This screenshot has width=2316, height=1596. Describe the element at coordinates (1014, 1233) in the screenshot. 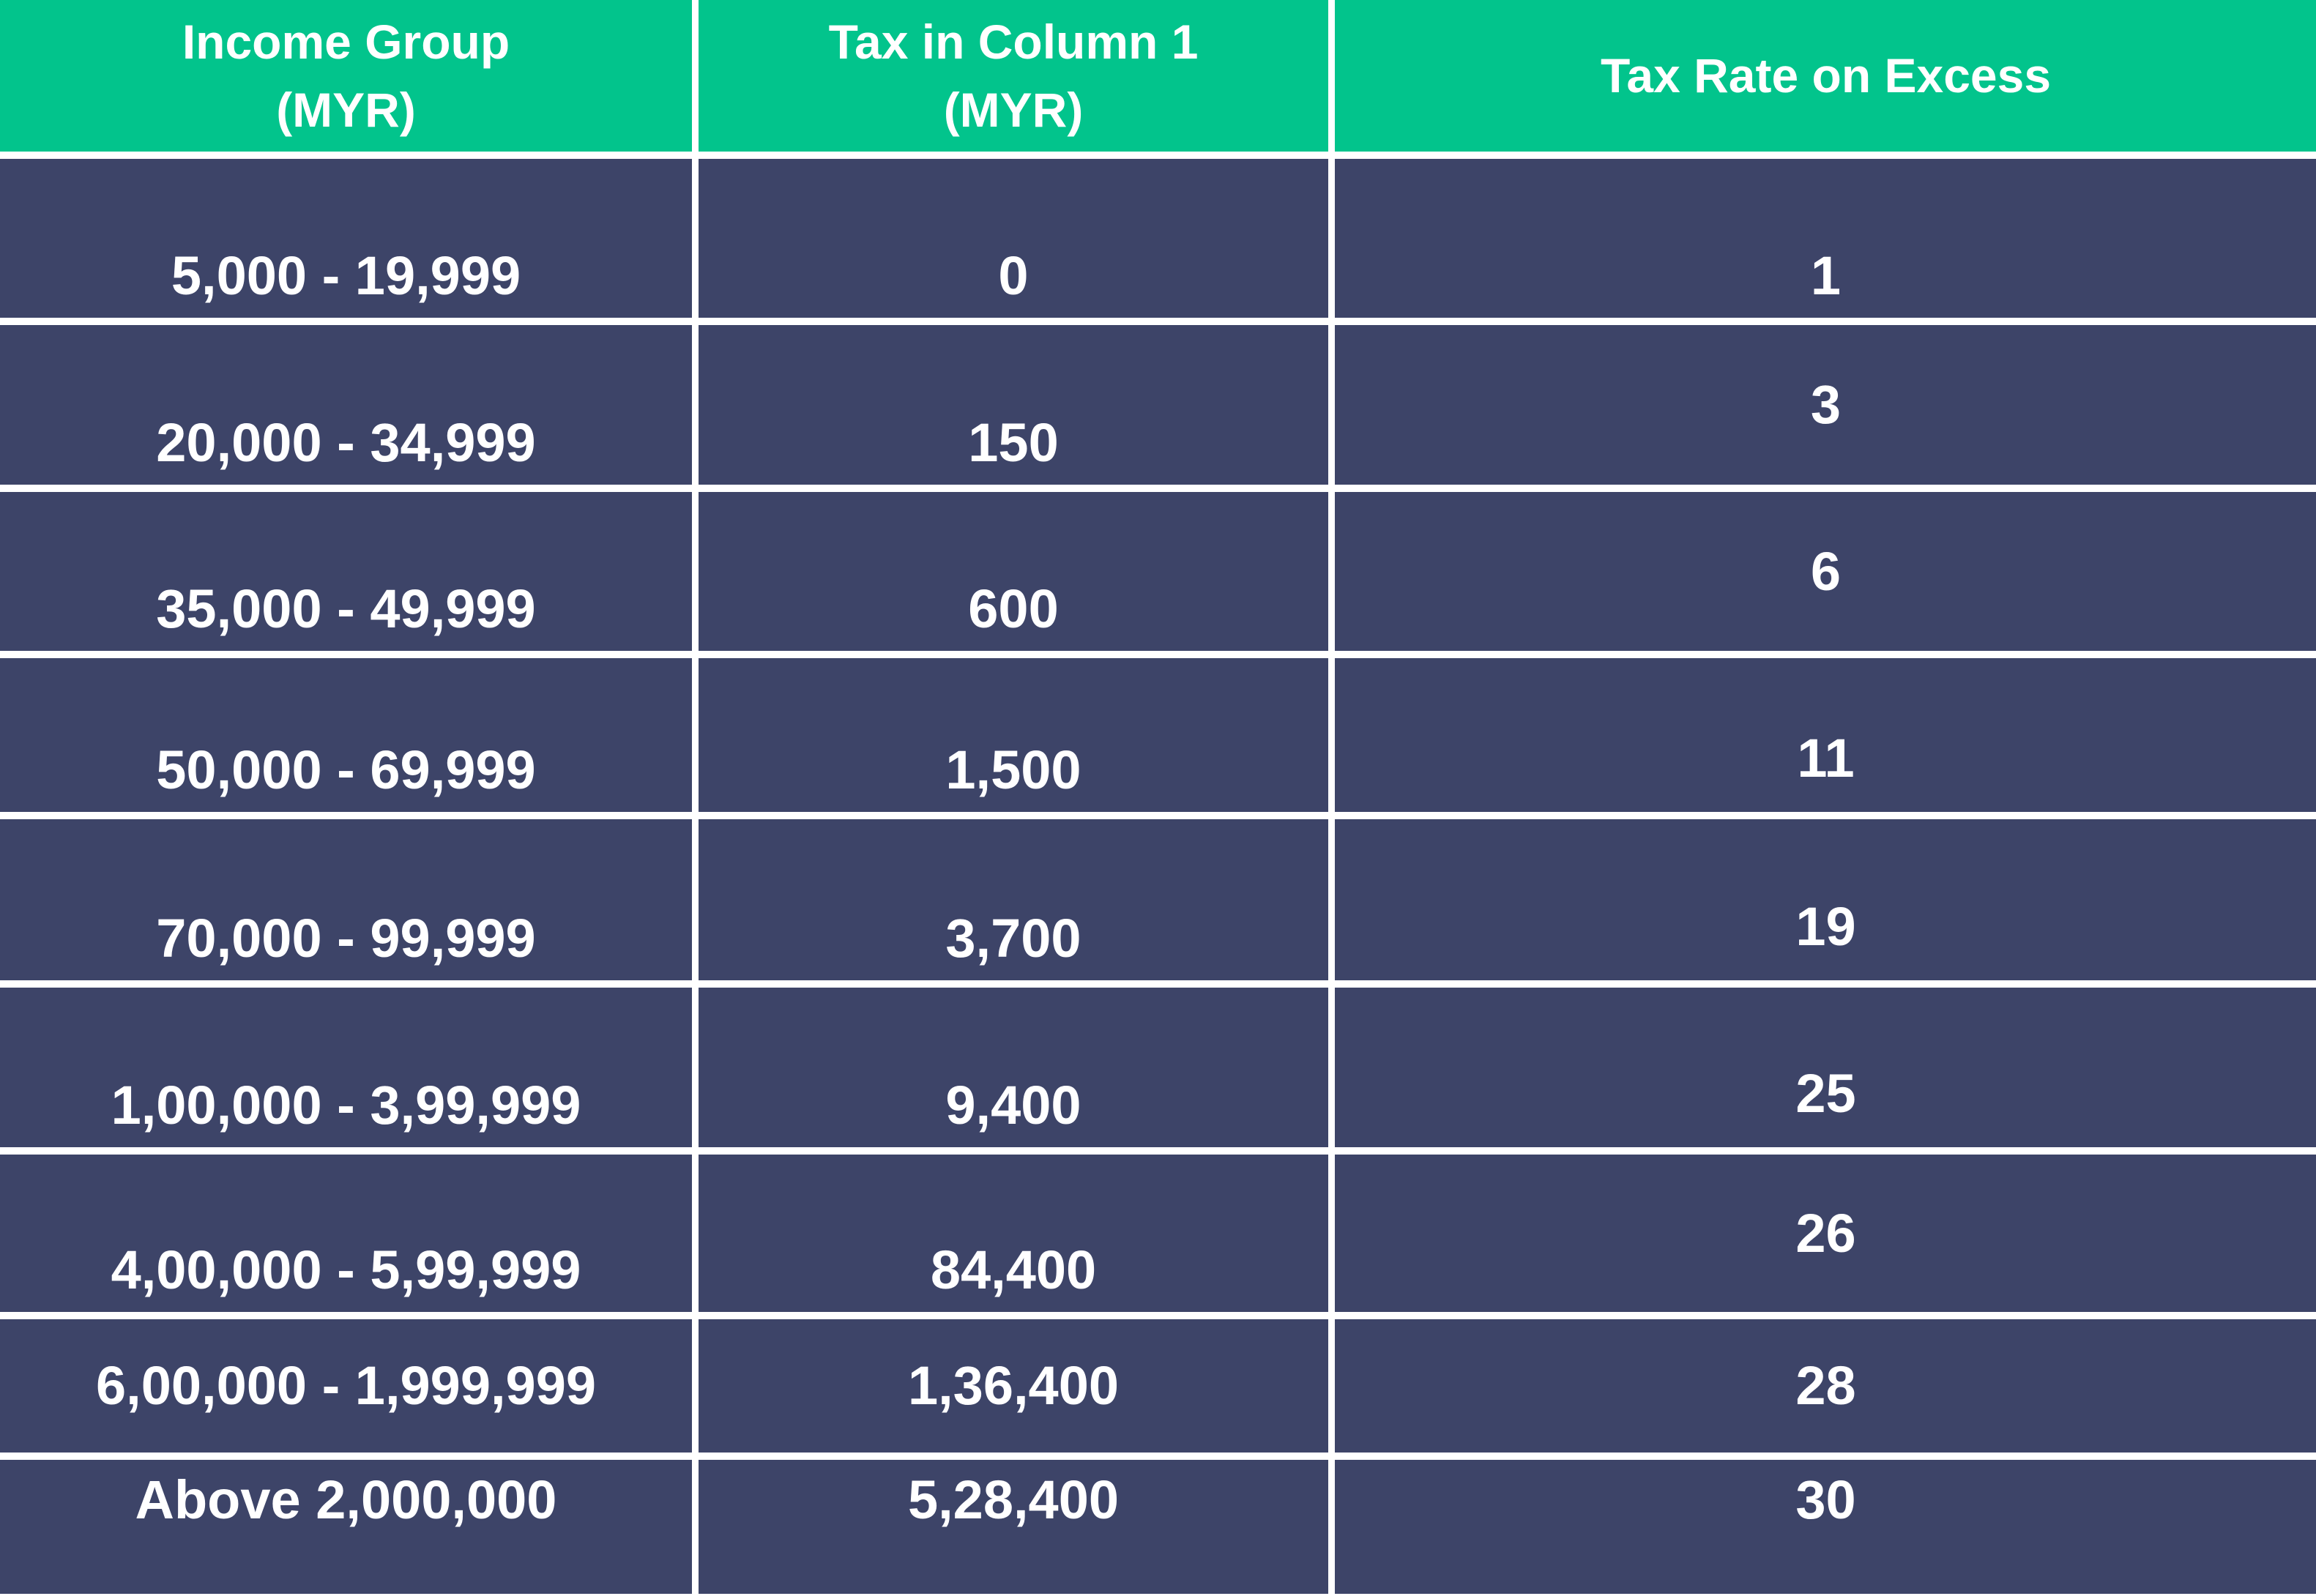

I see `row-7-tax-col1: 84,400` at that location.